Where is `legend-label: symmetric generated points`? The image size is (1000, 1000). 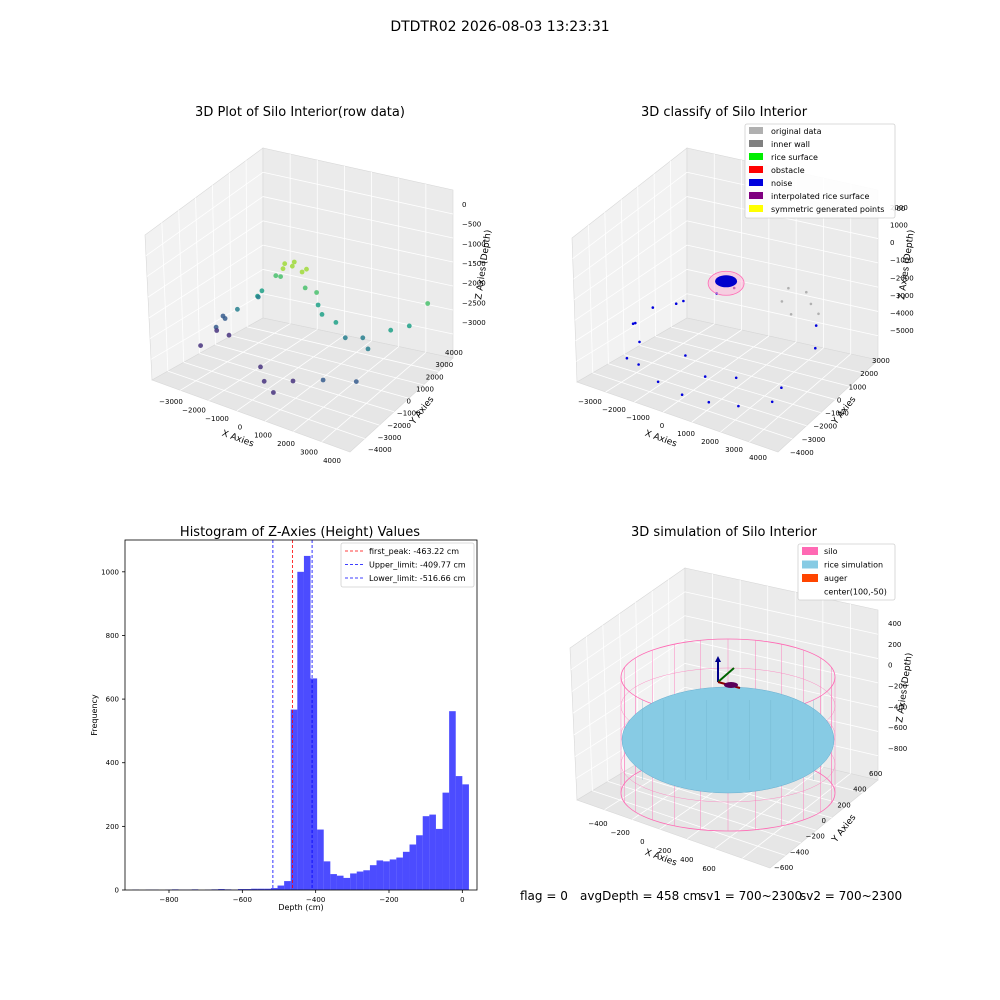 legend-label: symmetric generated points is located at coordinates (827, 209).